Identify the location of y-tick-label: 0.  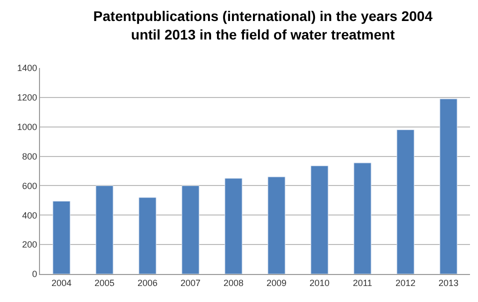
(35, 274).